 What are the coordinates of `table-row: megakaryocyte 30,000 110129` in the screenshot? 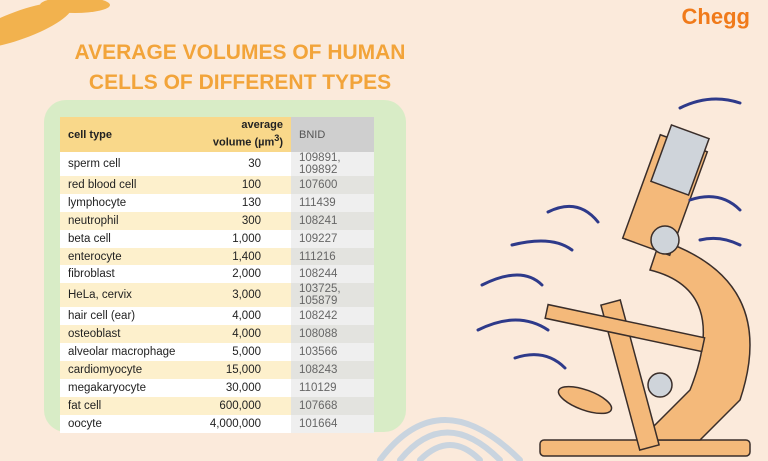 It's located at (217, 387).